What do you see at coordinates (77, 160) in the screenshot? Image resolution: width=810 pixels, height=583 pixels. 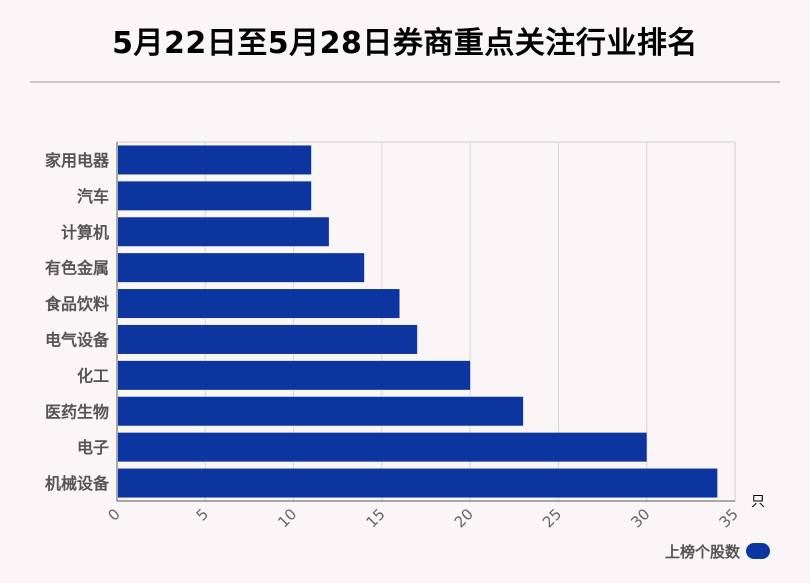 I see `y-category-label: 家用电器` at bounding box center [77, 160].